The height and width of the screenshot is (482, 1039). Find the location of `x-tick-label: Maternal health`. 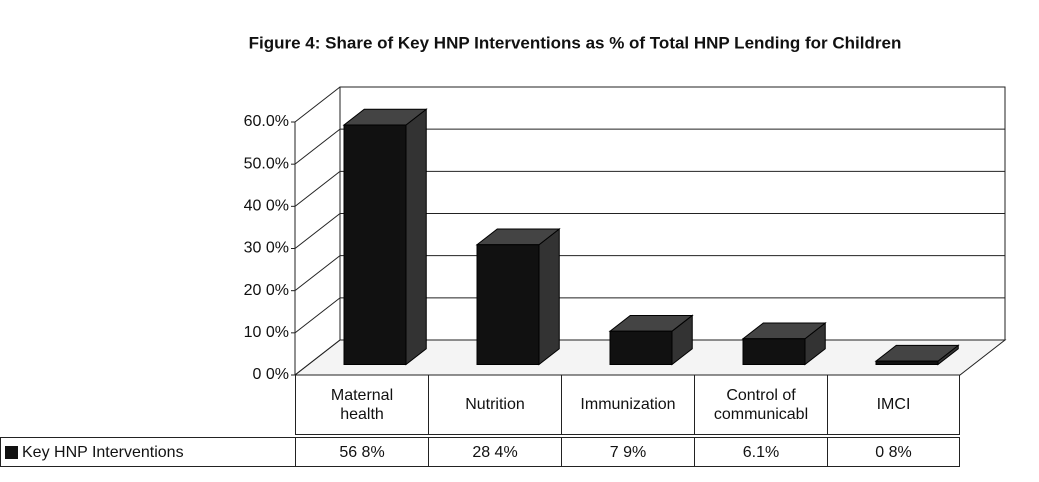

x-tick-label: Maternal health is located at coordinates (361, 405).